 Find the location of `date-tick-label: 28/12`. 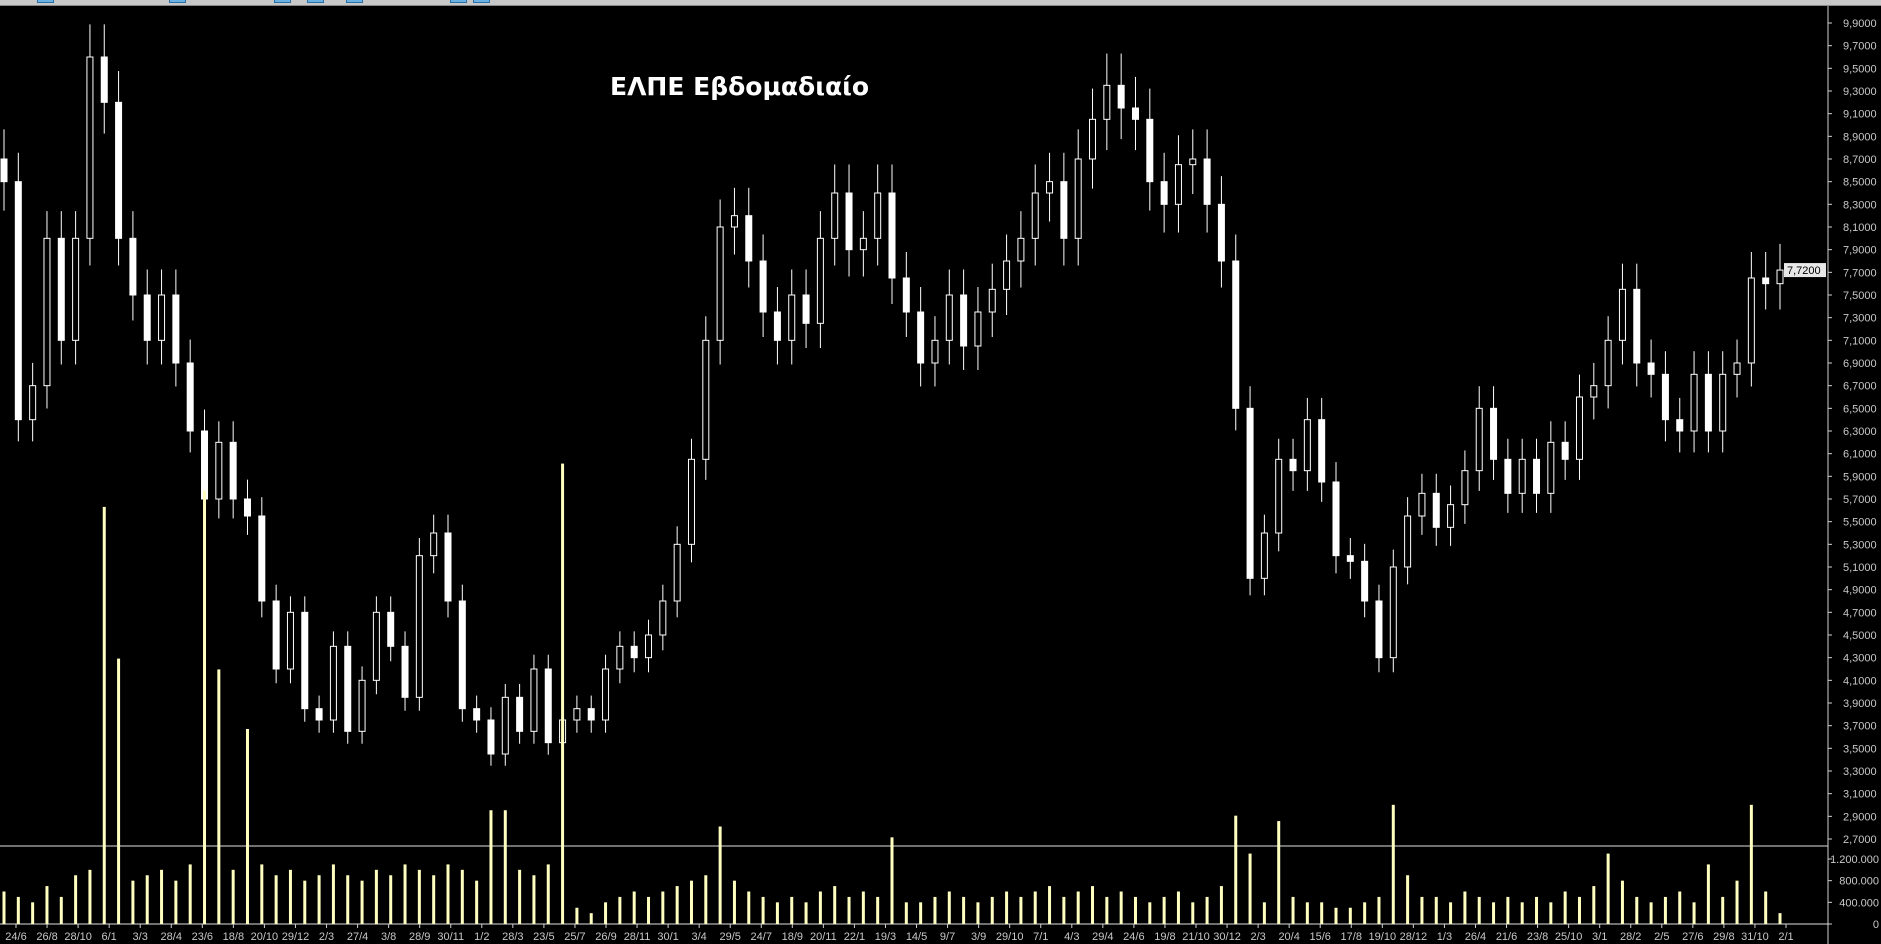

date-tick-label: 28/12 is located at coordinates (1414, 937).